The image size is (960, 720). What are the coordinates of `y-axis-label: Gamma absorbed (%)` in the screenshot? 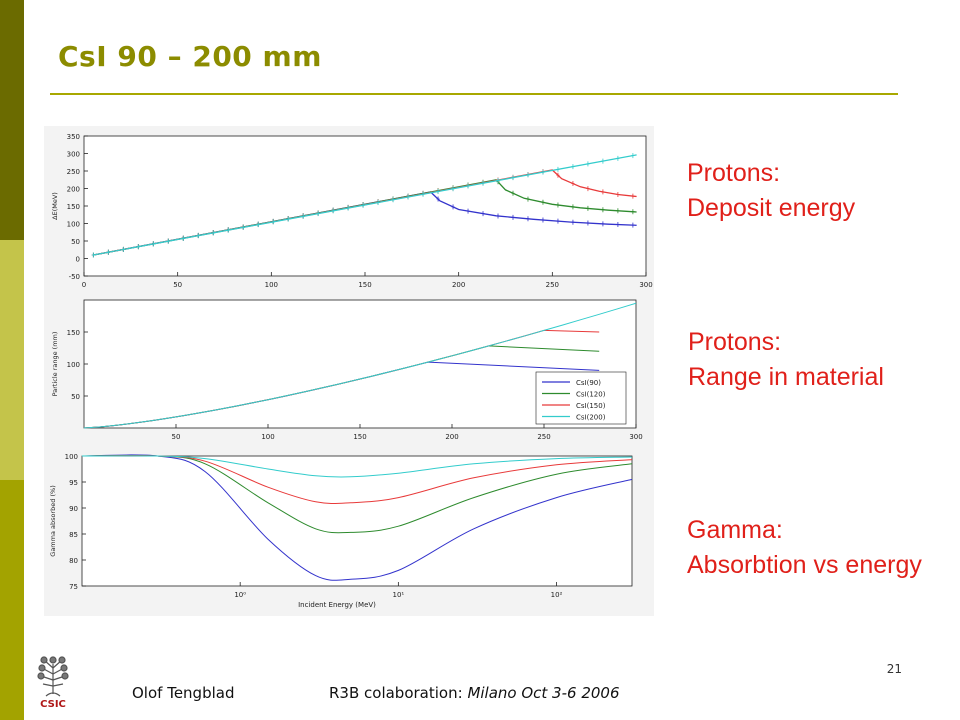 It's located at (53, 520).